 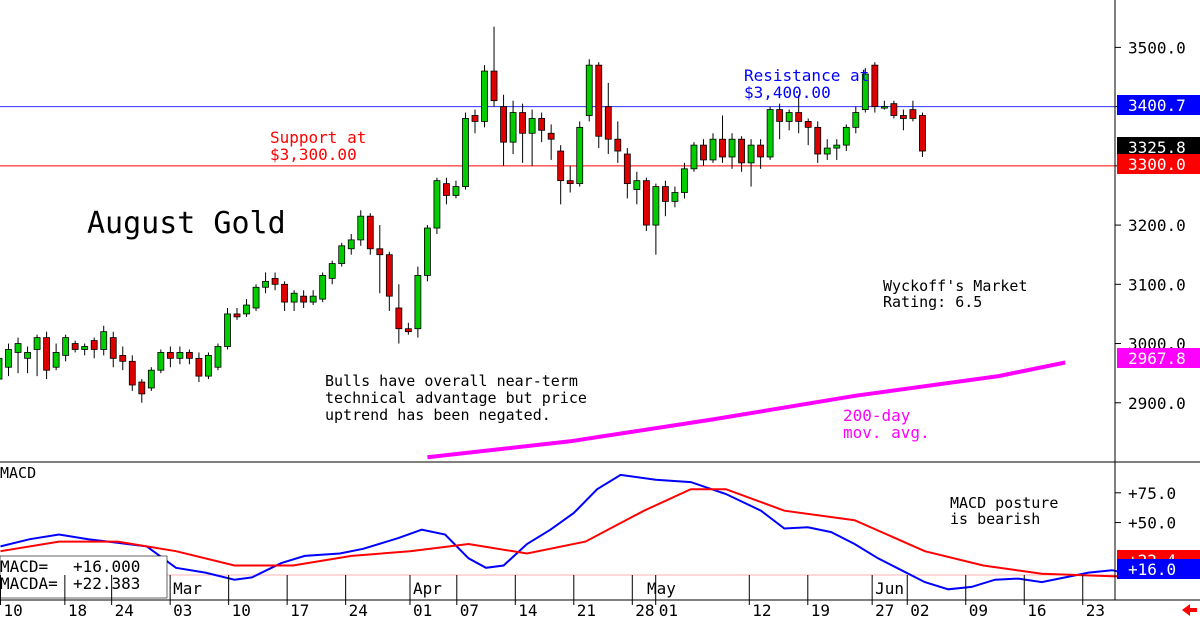 I want to click on month-label: Jun, so click(x=889, y=588).